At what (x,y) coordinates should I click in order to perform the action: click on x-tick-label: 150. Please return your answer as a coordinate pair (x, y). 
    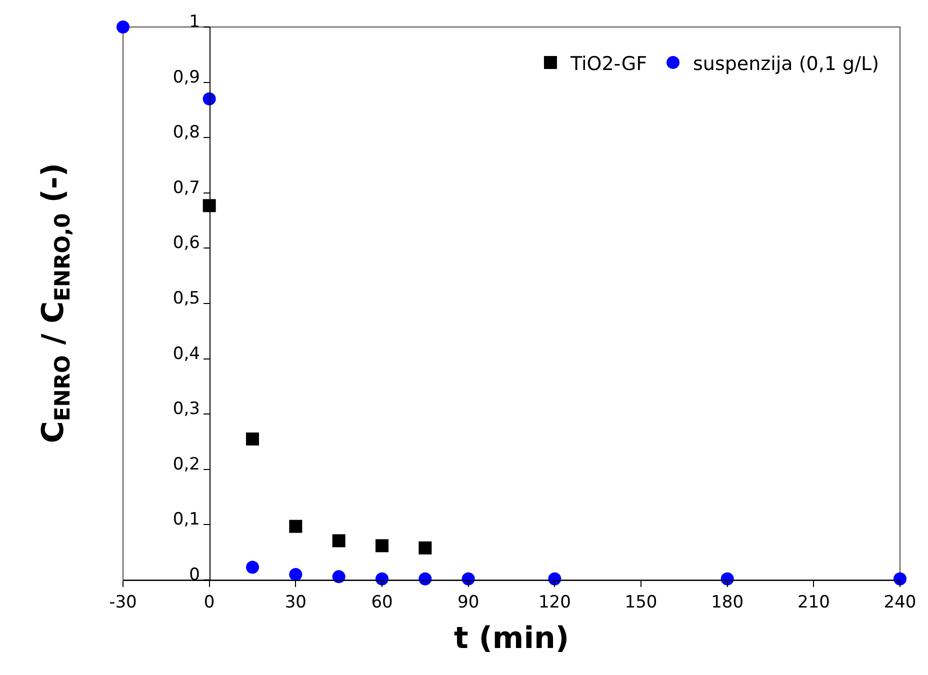
    Looking at the image, I should click on (641, 602).